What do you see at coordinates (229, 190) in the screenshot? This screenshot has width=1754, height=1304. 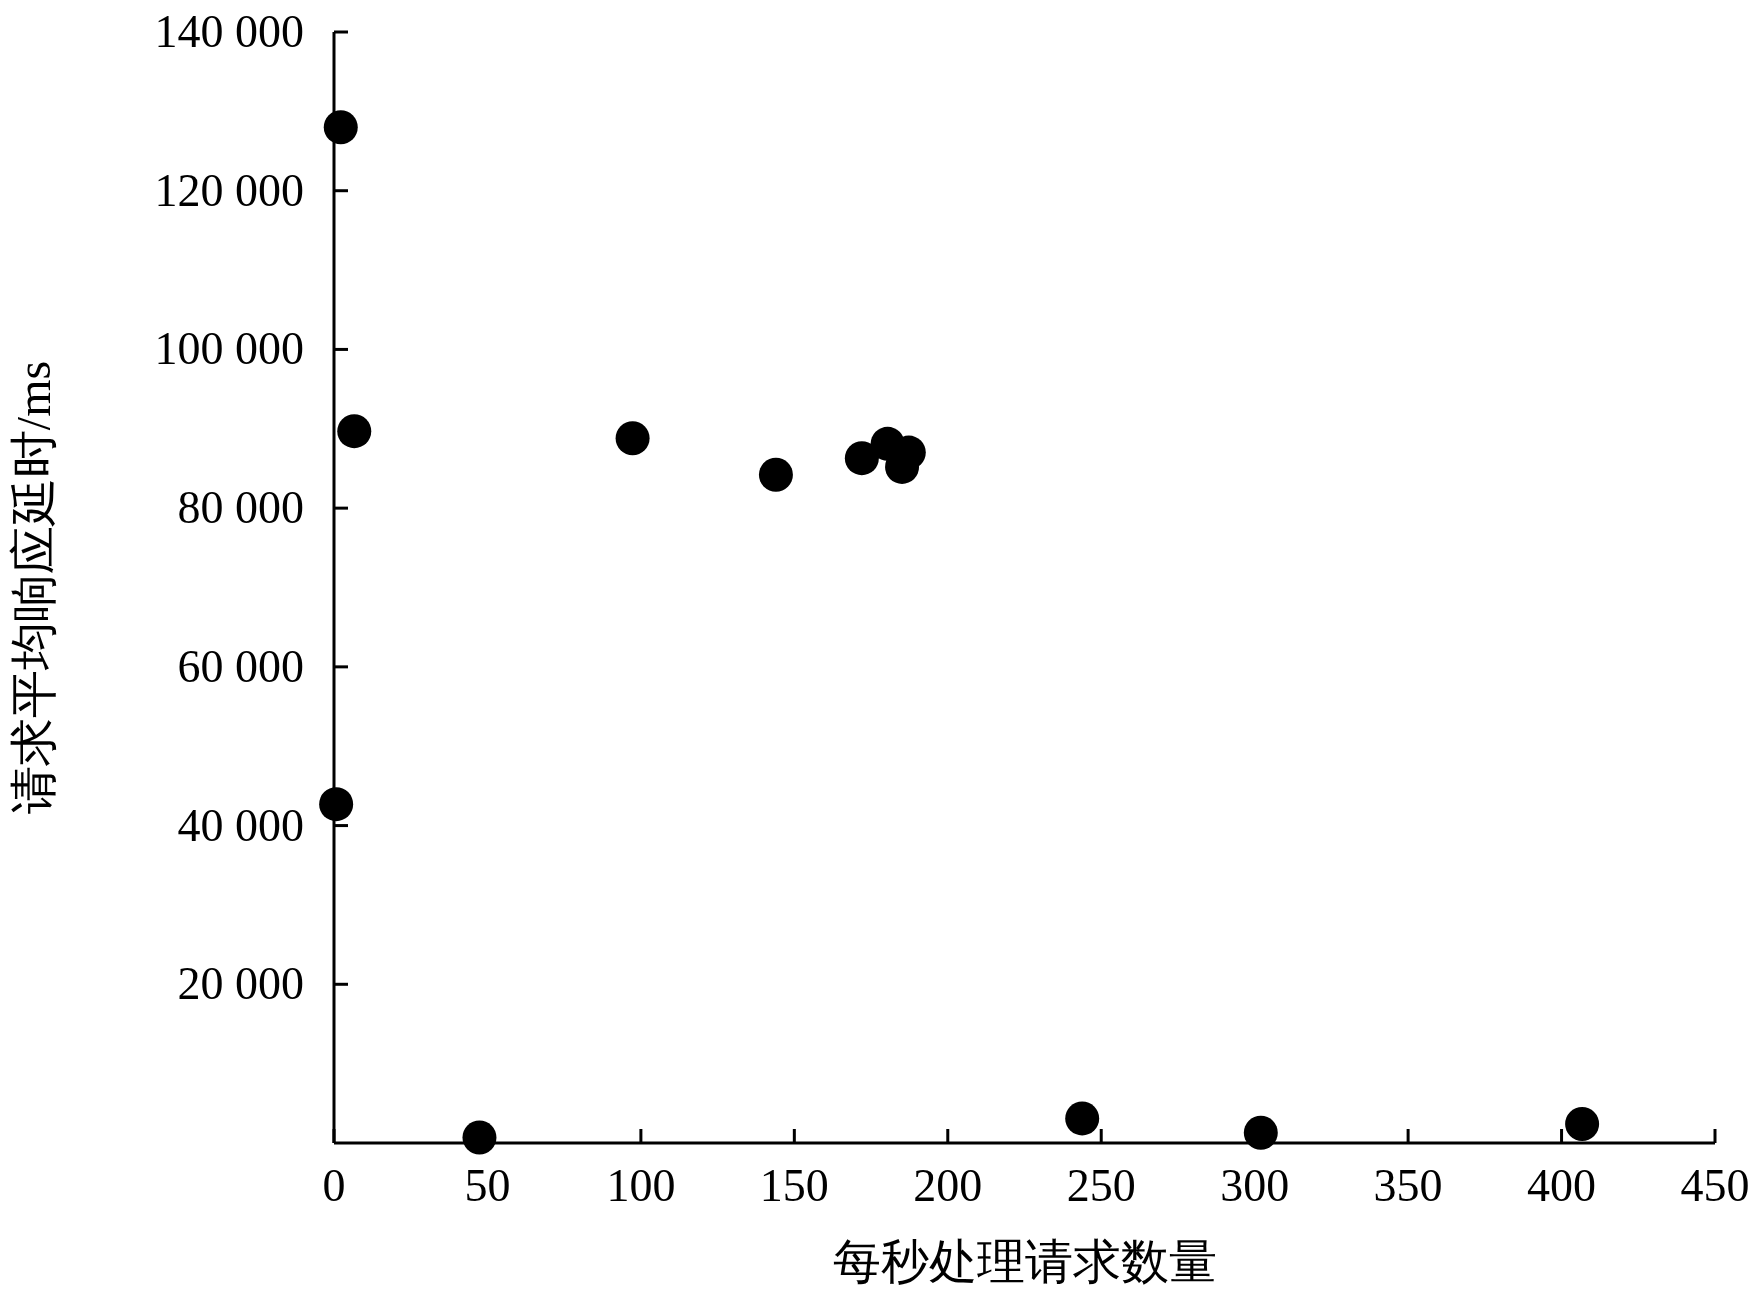 I see `y-tick-label: 120 000` at bounding box center [229, 190].